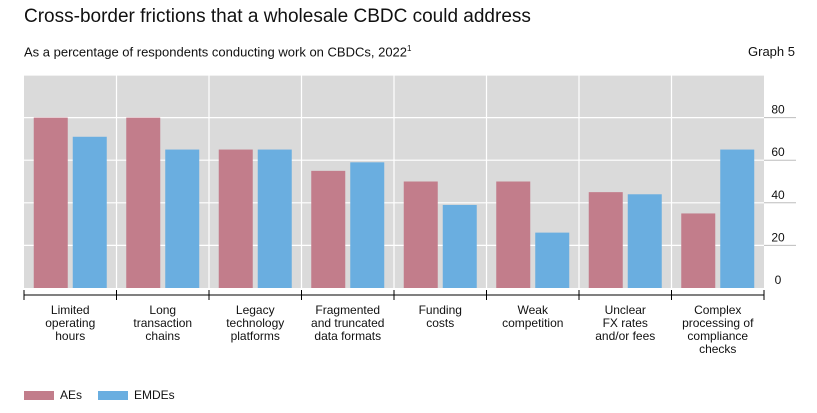 This screenshot has width=817, height=413. I want to click on x-tick-label-1: Long transaction chains, so click(162, 323).